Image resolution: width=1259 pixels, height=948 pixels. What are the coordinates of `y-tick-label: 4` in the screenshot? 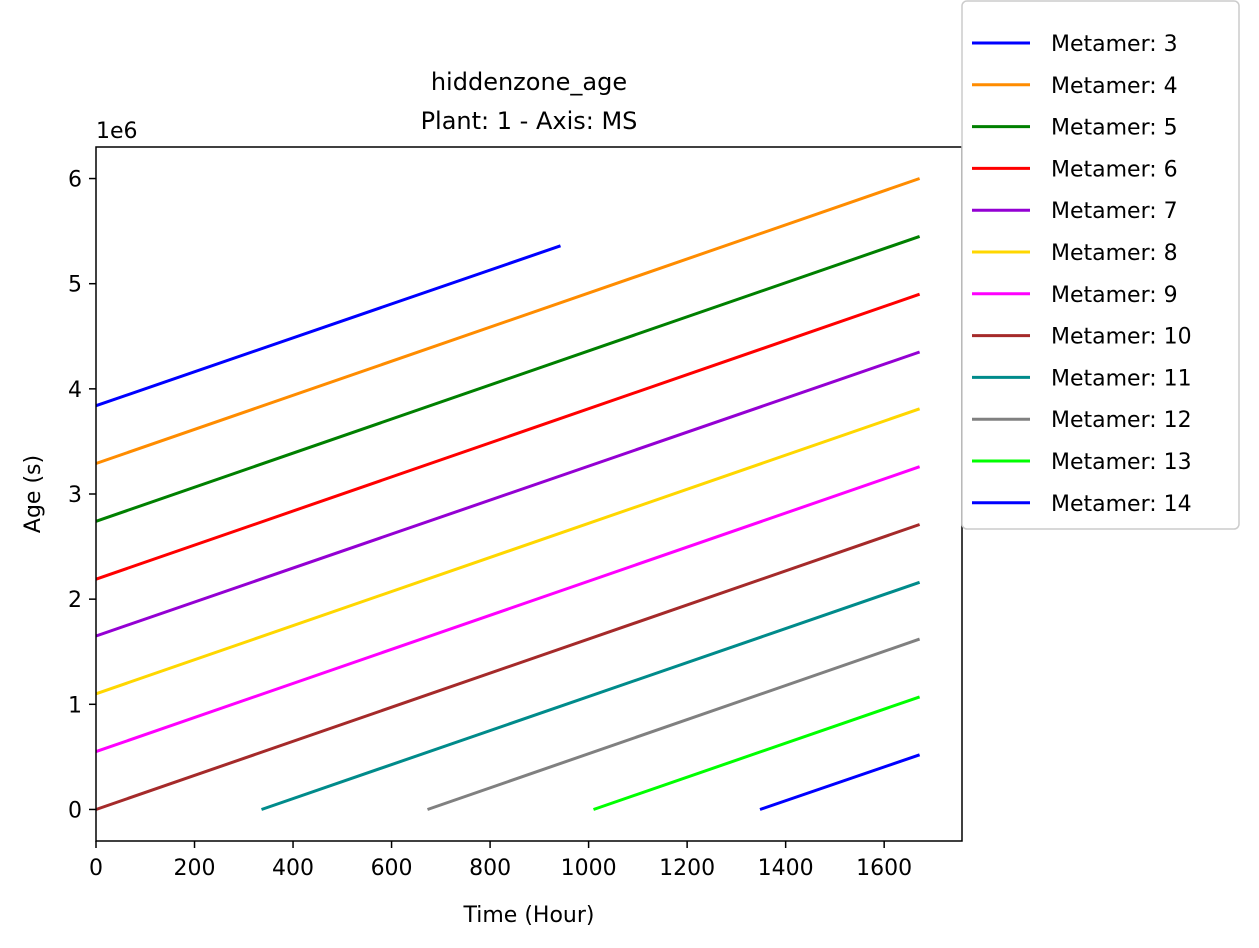 It's located at (75, 390).